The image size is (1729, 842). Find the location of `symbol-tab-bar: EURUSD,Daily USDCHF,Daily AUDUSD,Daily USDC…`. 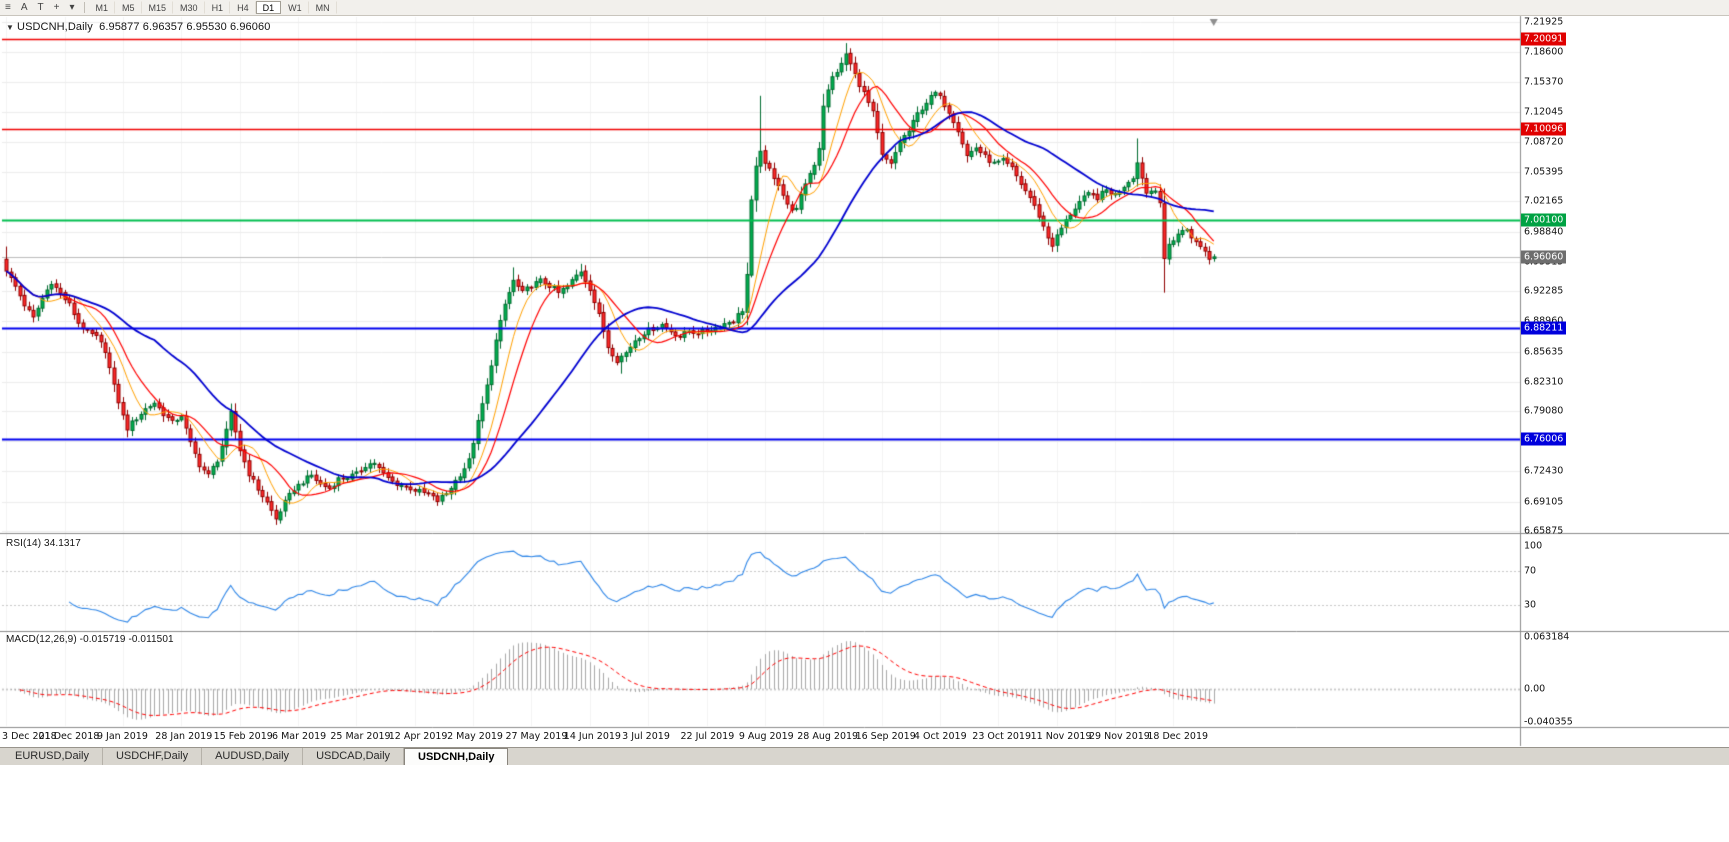

symbol-tab-bar: EURUSD,Daily USDCHF,Daily AUDUSD,Daily USDC… is located at coordinates (864, 756).